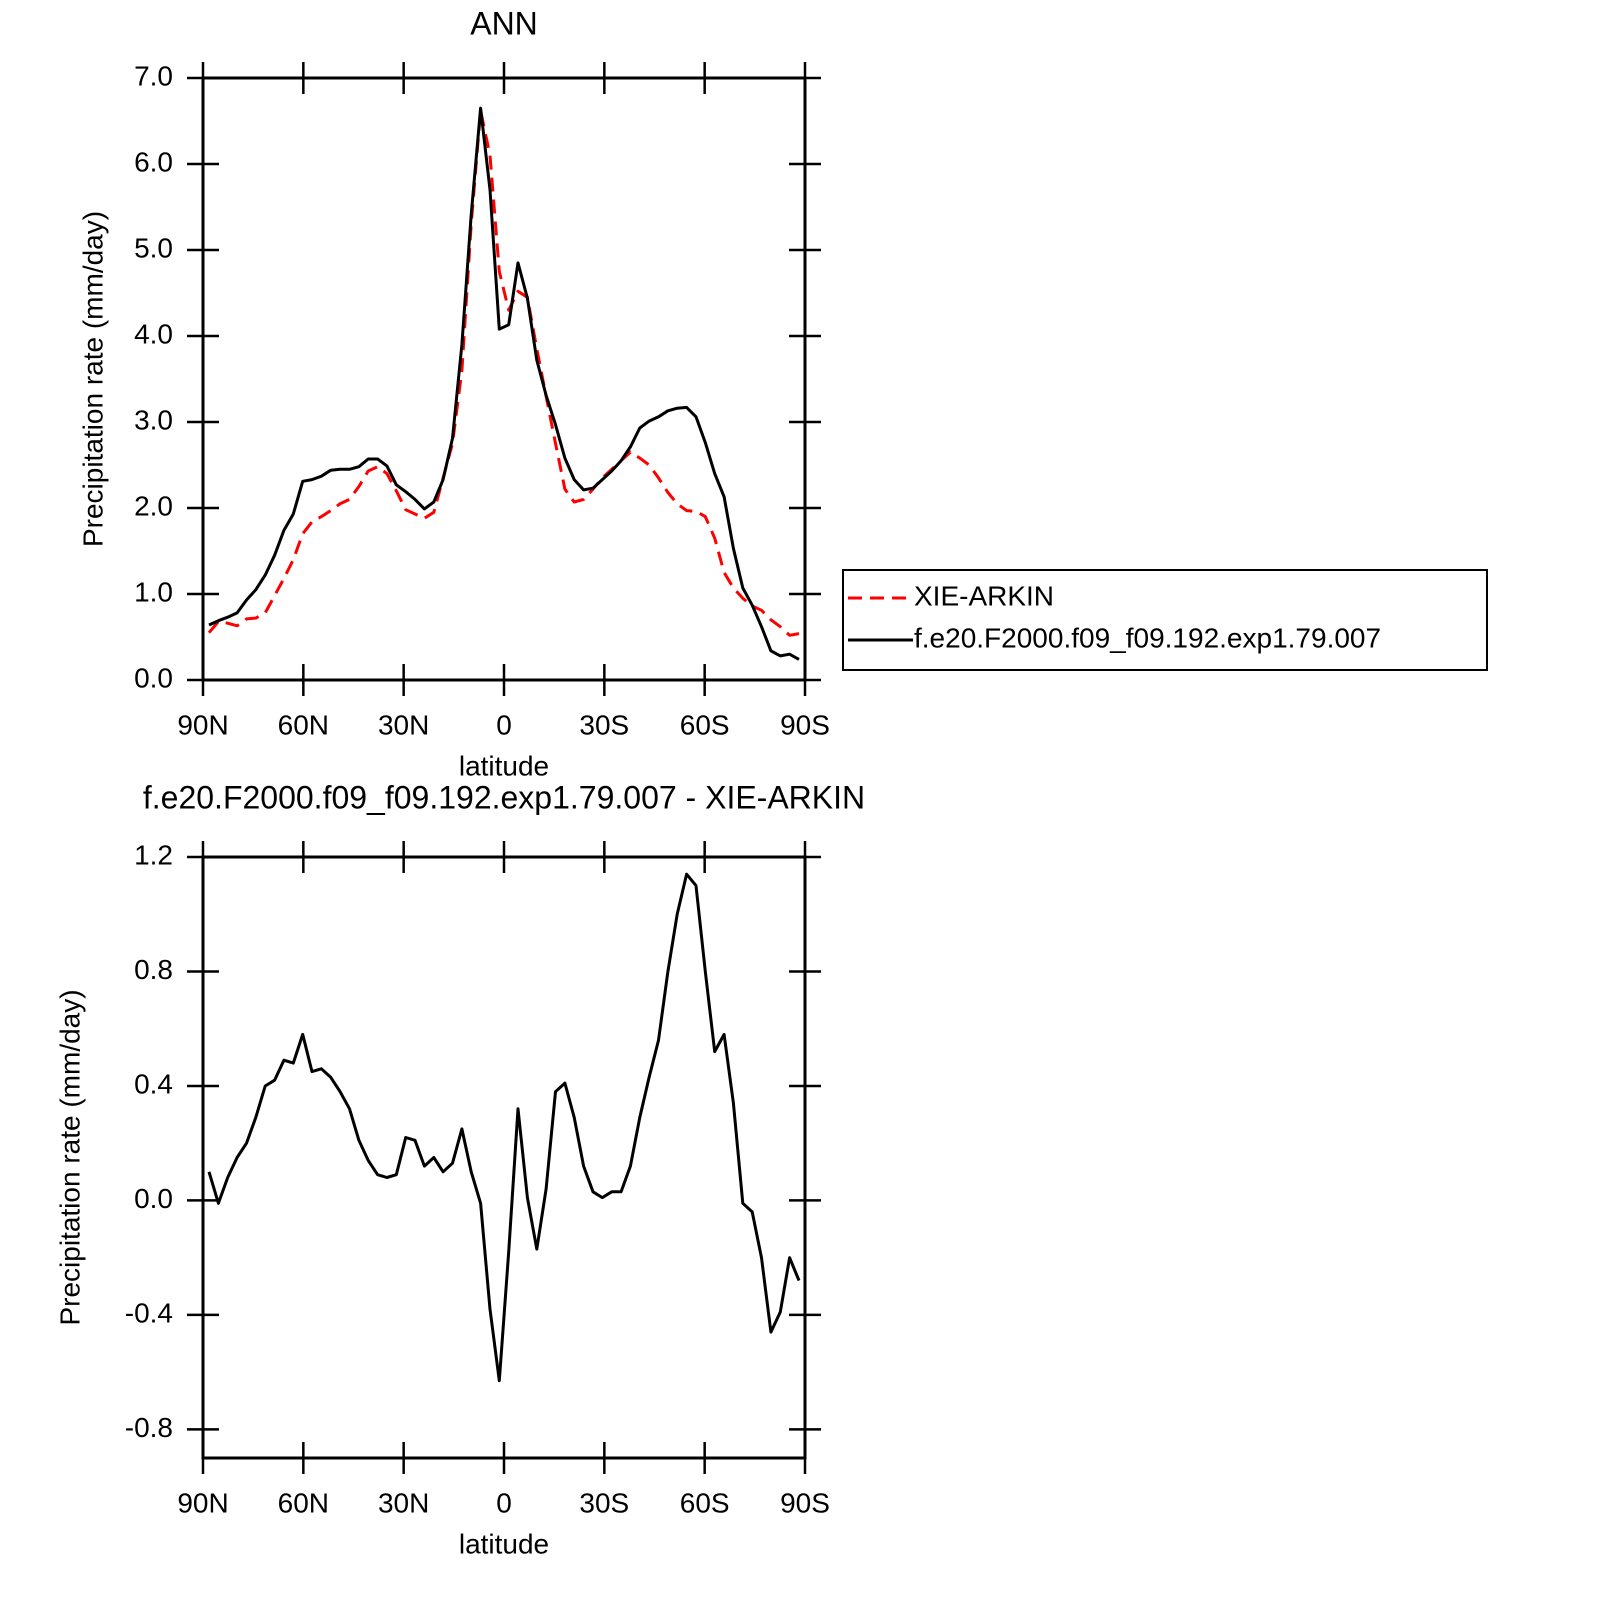  I want to click on y-tick-label: -0.4, so click(149, 1312).